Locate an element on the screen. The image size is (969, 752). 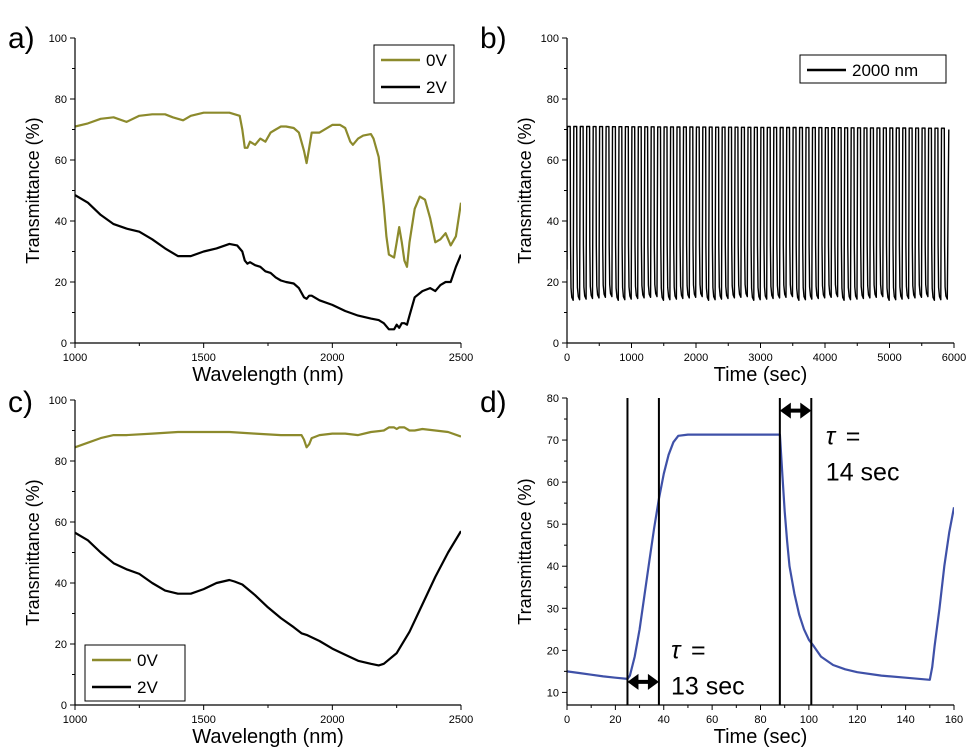
legend: 2000 nm is located at coordinates (873, 69).